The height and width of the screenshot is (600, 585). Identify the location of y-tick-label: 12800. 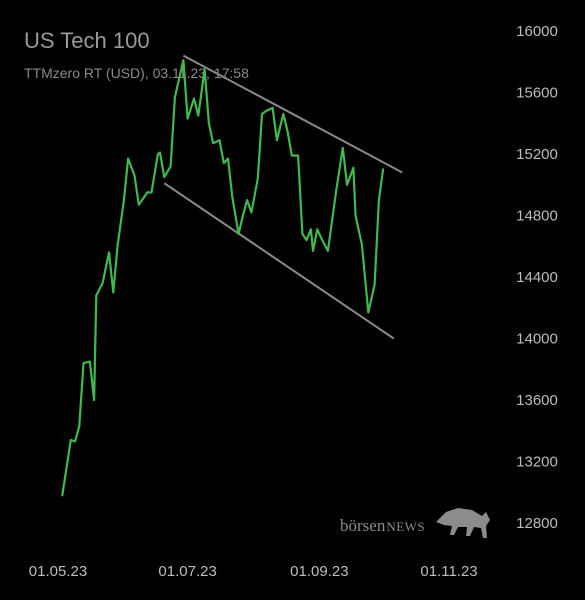
(537, 523).